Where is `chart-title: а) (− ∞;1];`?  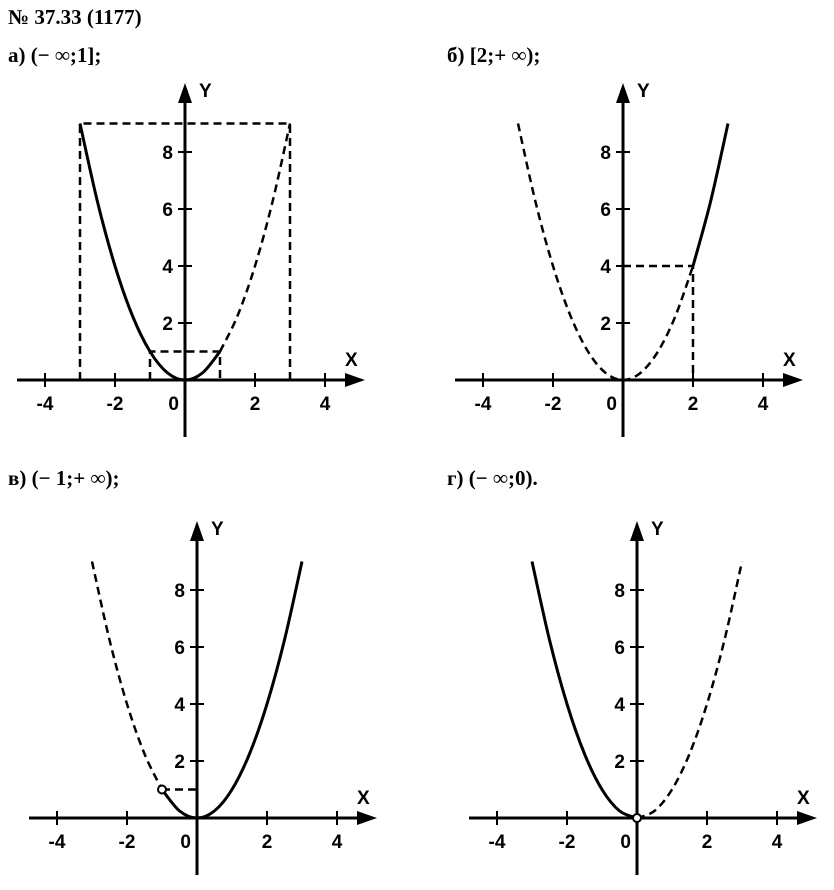
chart-title: а) (− ∞;1]; is located at coordinates (54, 55).